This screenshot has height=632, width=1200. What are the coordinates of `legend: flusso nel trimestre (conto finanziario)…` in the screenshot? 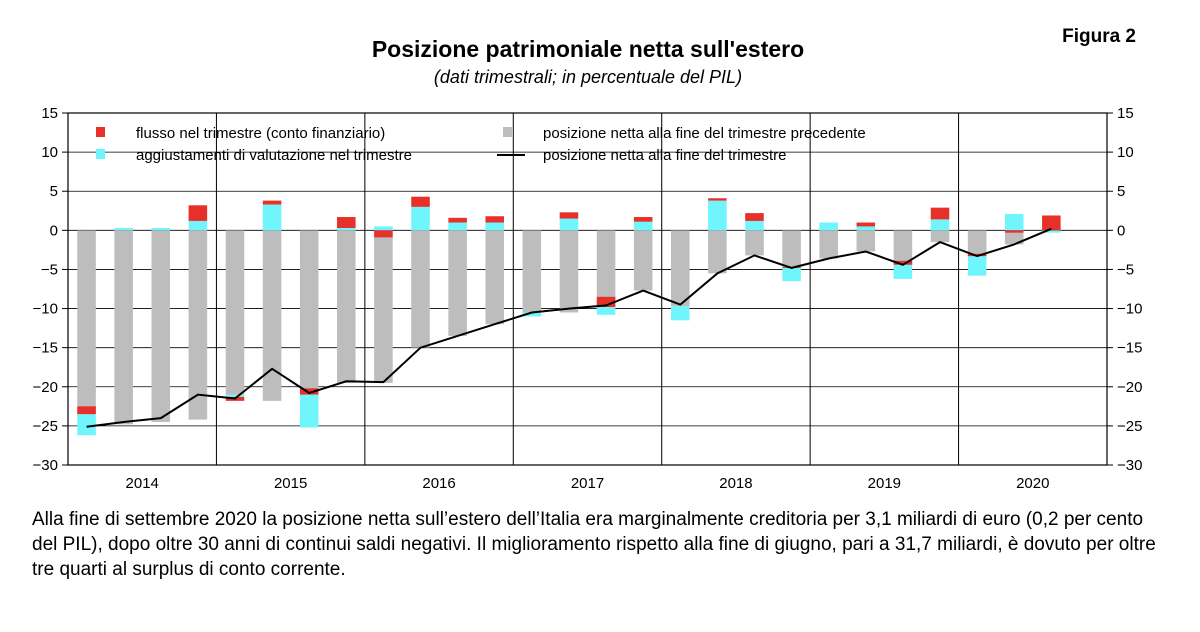 It's located at (481, 144).